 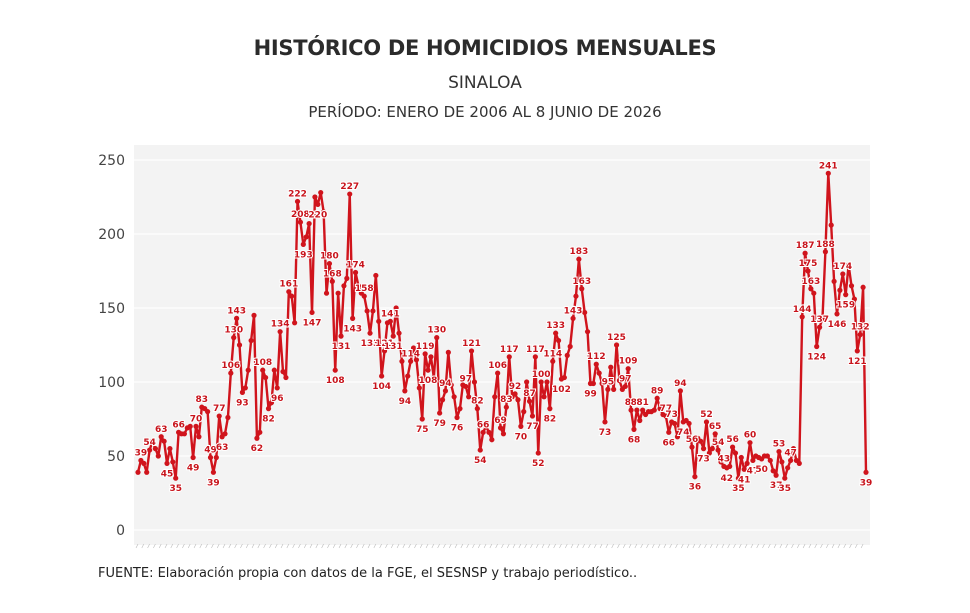 I want to click on data-label: 134, so click(x=280, y=325).